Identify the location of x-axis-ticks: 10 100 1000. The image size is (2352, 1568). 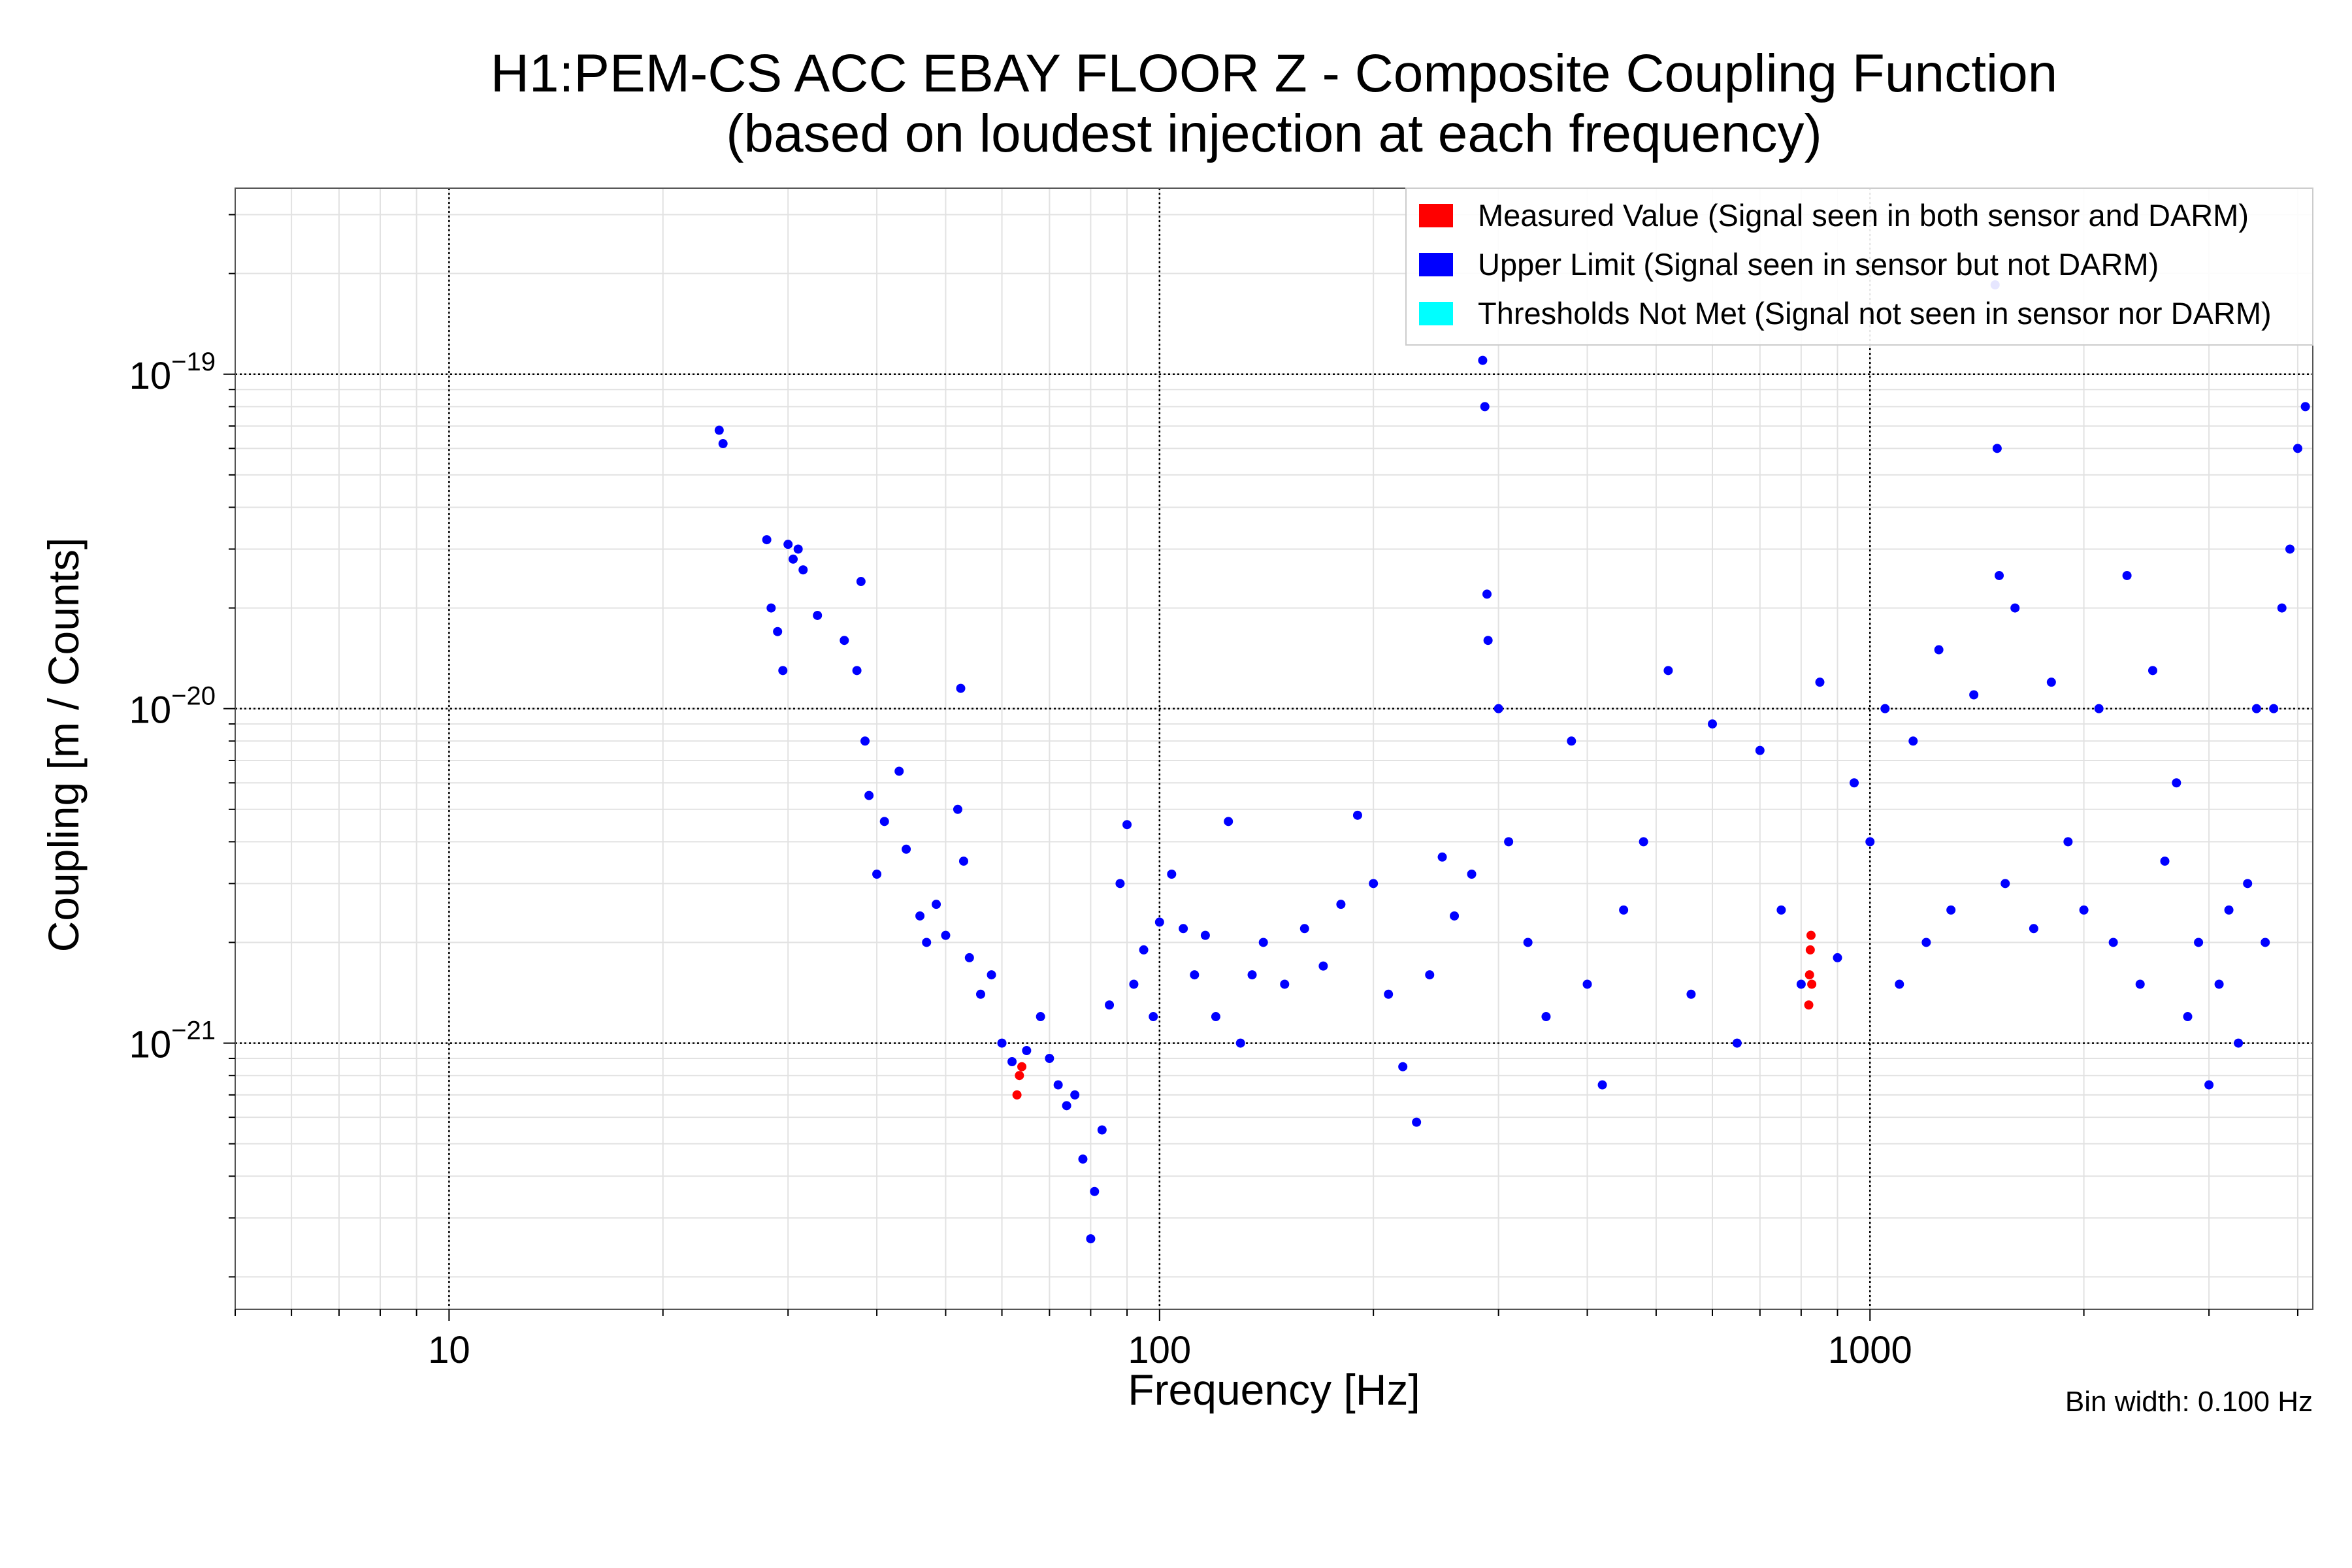
(1266, 1340).